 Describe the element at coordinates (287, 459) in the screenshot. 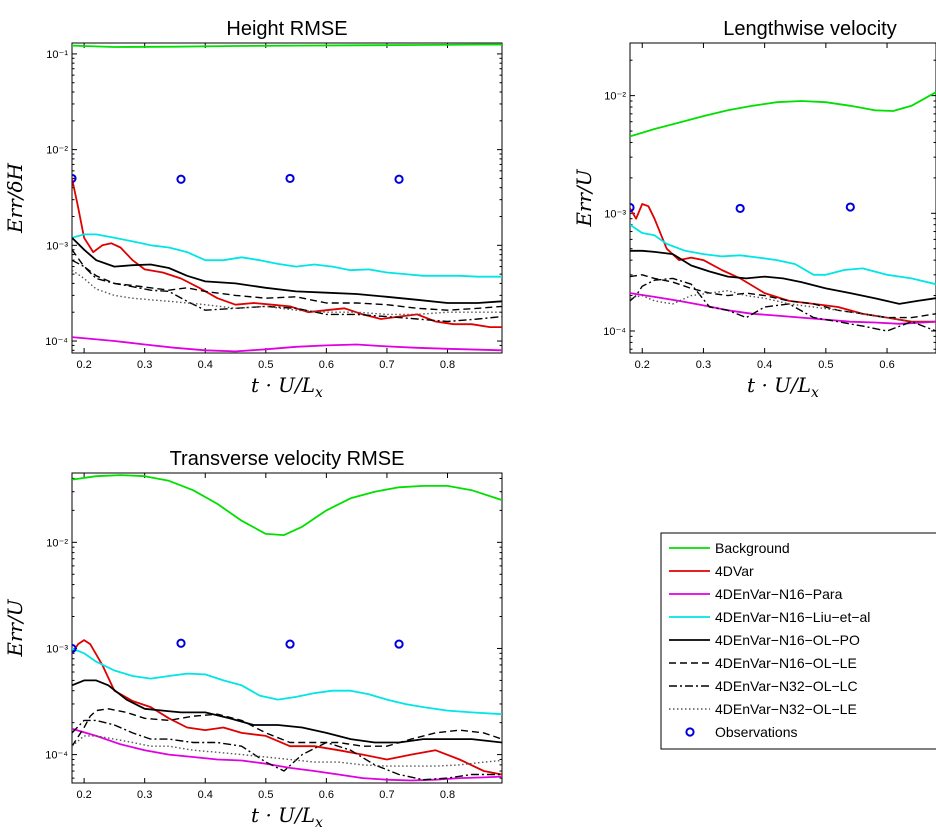

I see `chart-title: Transverse velocity RMSE` at that location.